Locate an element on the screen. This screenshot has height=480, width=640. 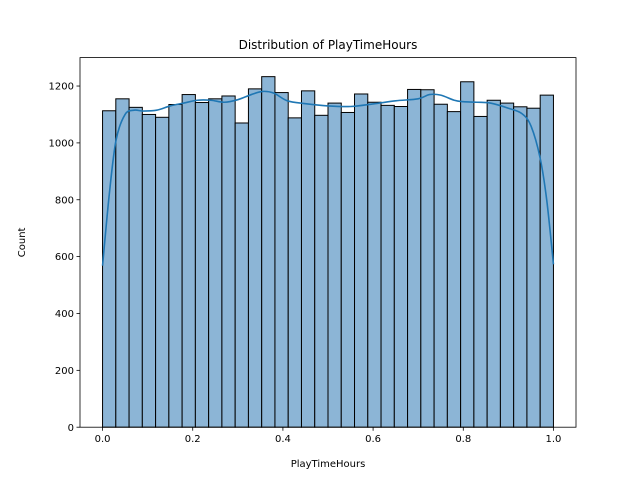
chart-title: Distribution of PlayTimeHours is located at coordinates (328, 45).